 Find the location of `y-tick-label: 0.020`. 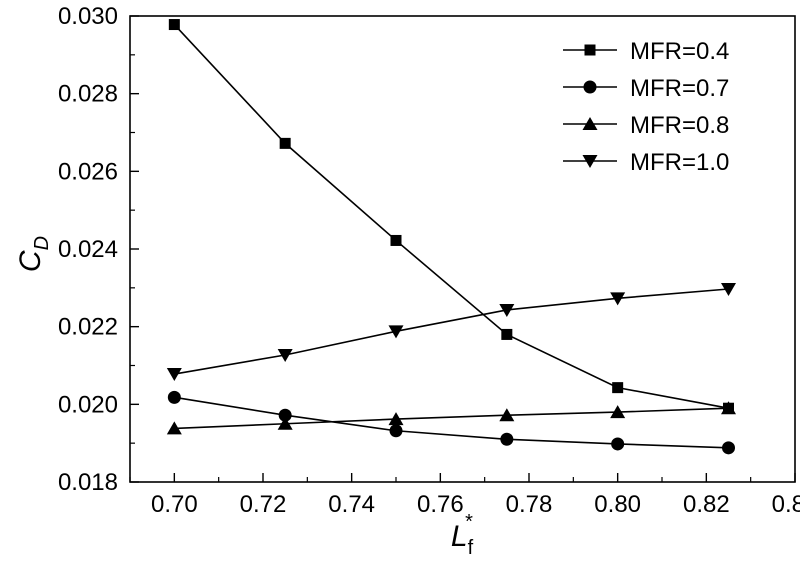

y-tick-label: 0.020 is located at coordinates (88, 404).